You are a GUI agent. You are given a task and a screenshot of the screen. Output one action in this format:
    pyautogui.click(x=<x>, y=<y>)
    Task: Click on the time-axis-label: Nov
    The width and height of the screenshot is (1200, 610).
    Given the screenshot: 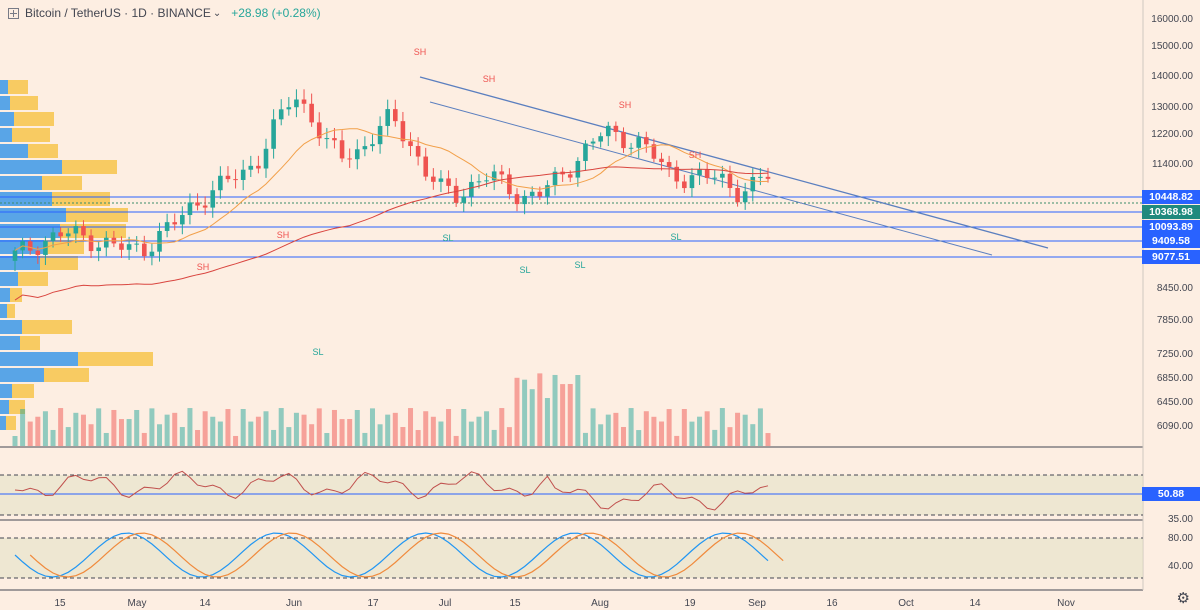 What is the action you would take?
    pyautogui.click(x=1066, y=603)
    